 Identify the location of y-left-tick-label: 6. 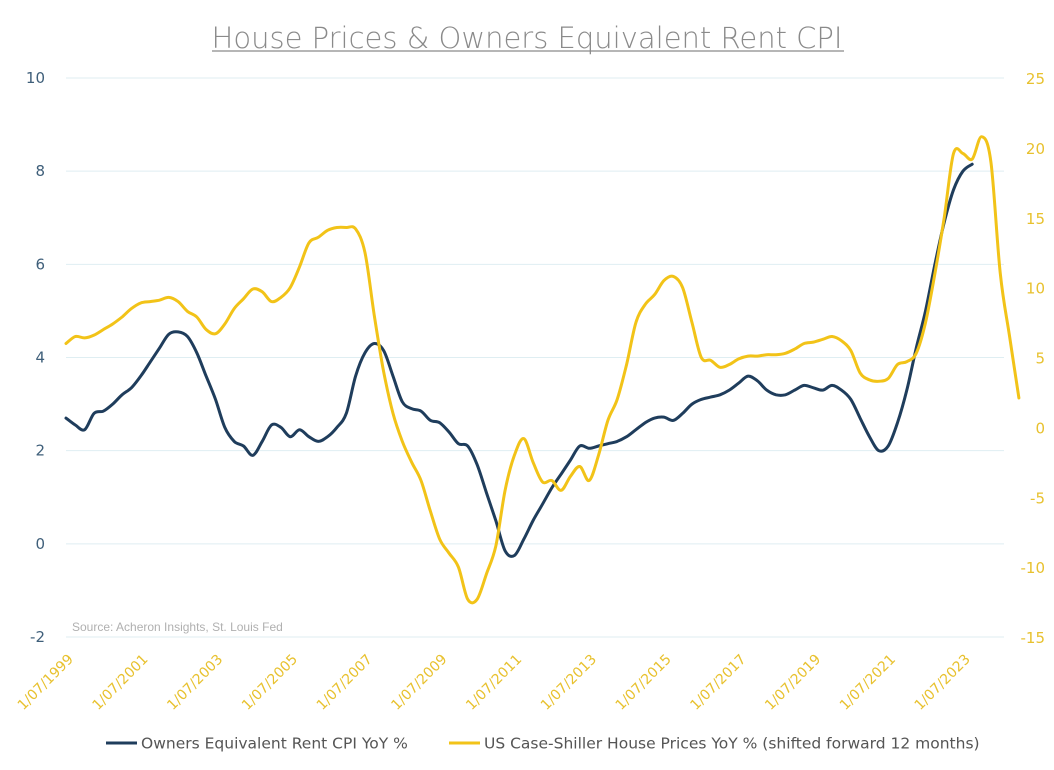
(40, 264).